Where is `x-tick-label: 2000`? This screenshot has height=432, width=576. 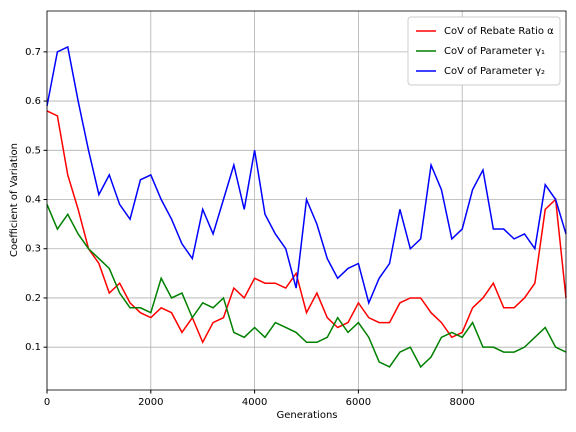 x-tick-label: 2000 is located at coordinates (150, 402).